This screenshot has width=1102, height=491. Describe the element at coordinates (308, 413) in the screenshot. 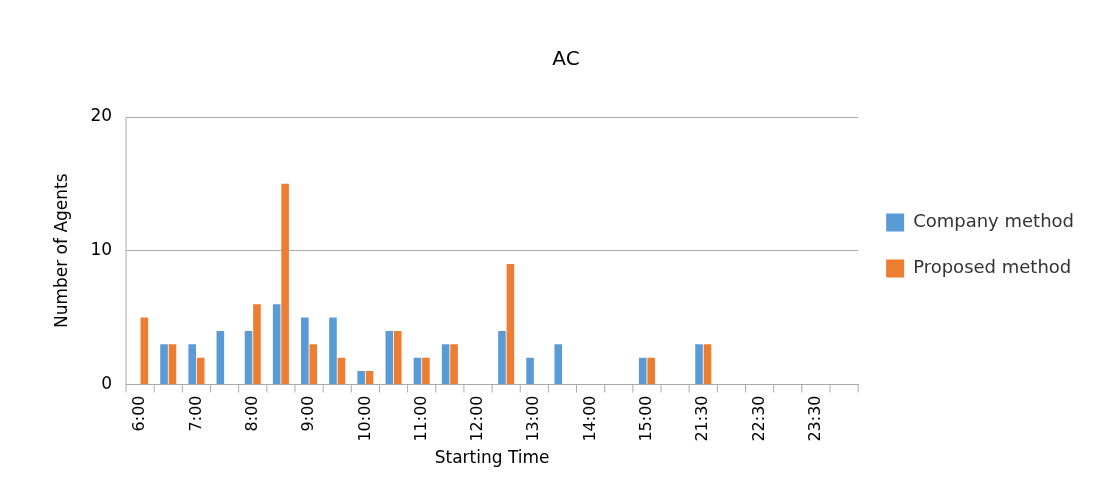

I see `x-tick-label: 9:00` at that location.